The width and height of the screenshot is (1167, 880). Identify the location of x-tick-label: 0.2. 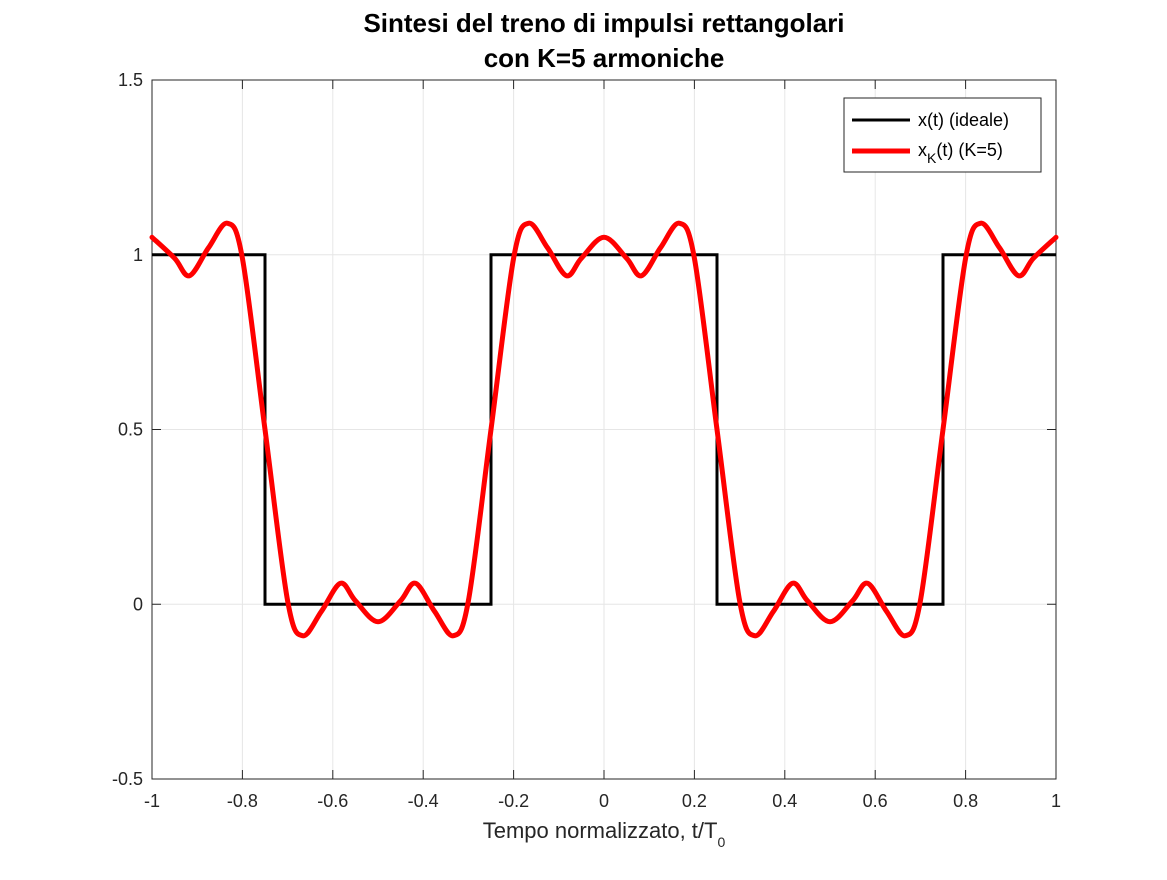
(694, 801).